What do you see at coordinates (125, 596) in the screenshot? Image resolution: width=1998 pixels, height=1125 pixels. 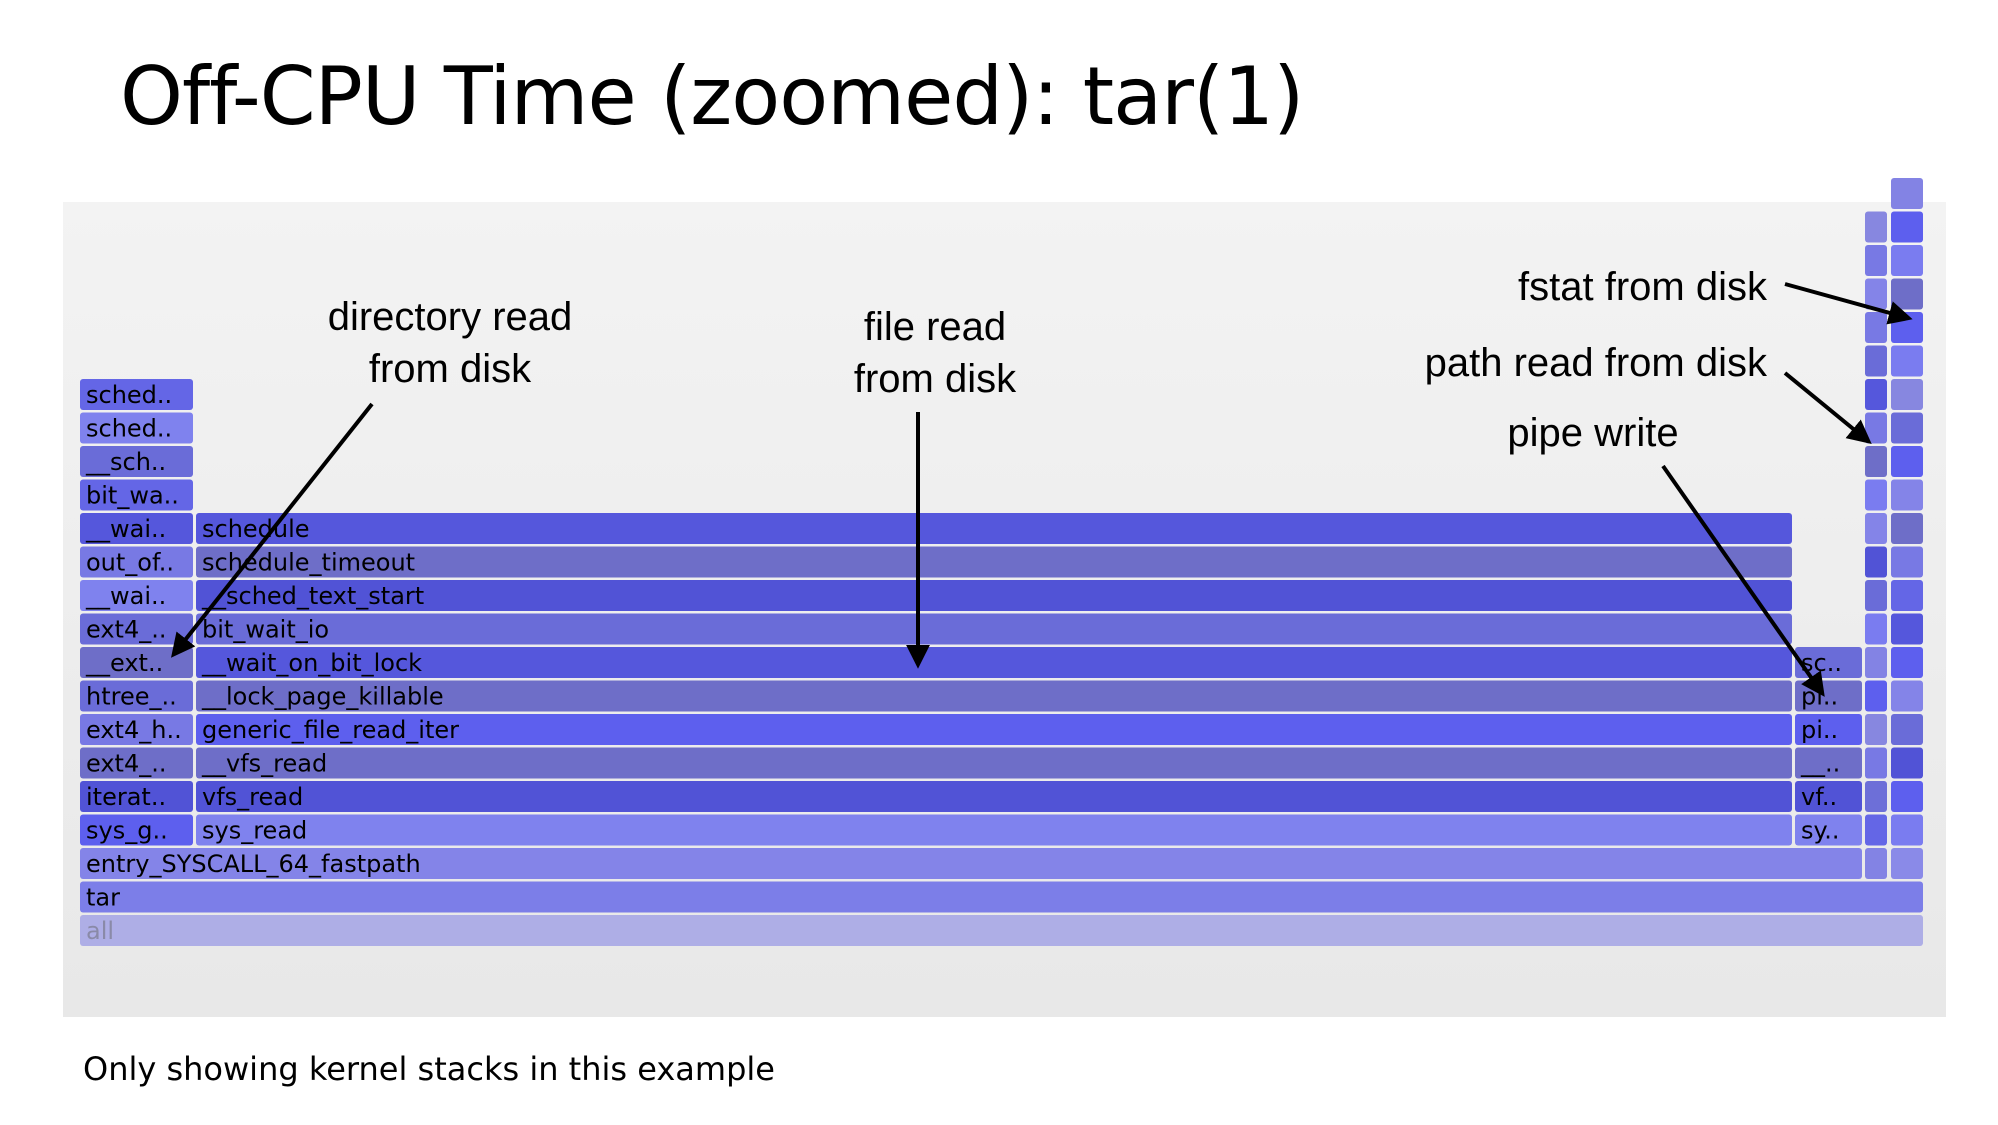 I see `frame-dir-read-7-label: __wai..` at bounding box center [125, 596].